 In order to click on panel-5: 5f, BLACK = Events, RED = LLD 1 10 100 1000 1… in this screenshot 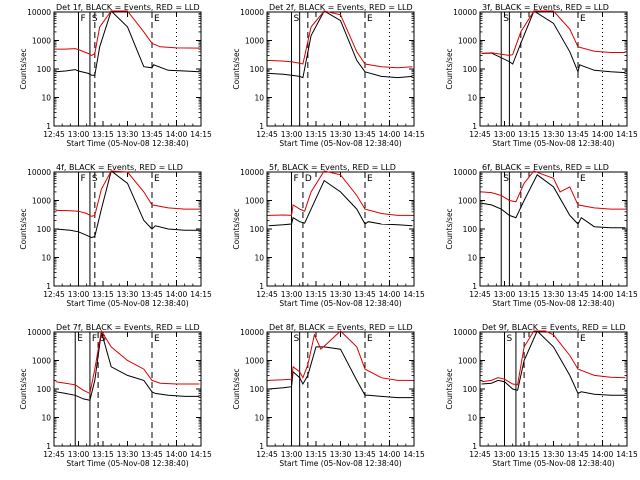, I will do `click(328, 235)`.